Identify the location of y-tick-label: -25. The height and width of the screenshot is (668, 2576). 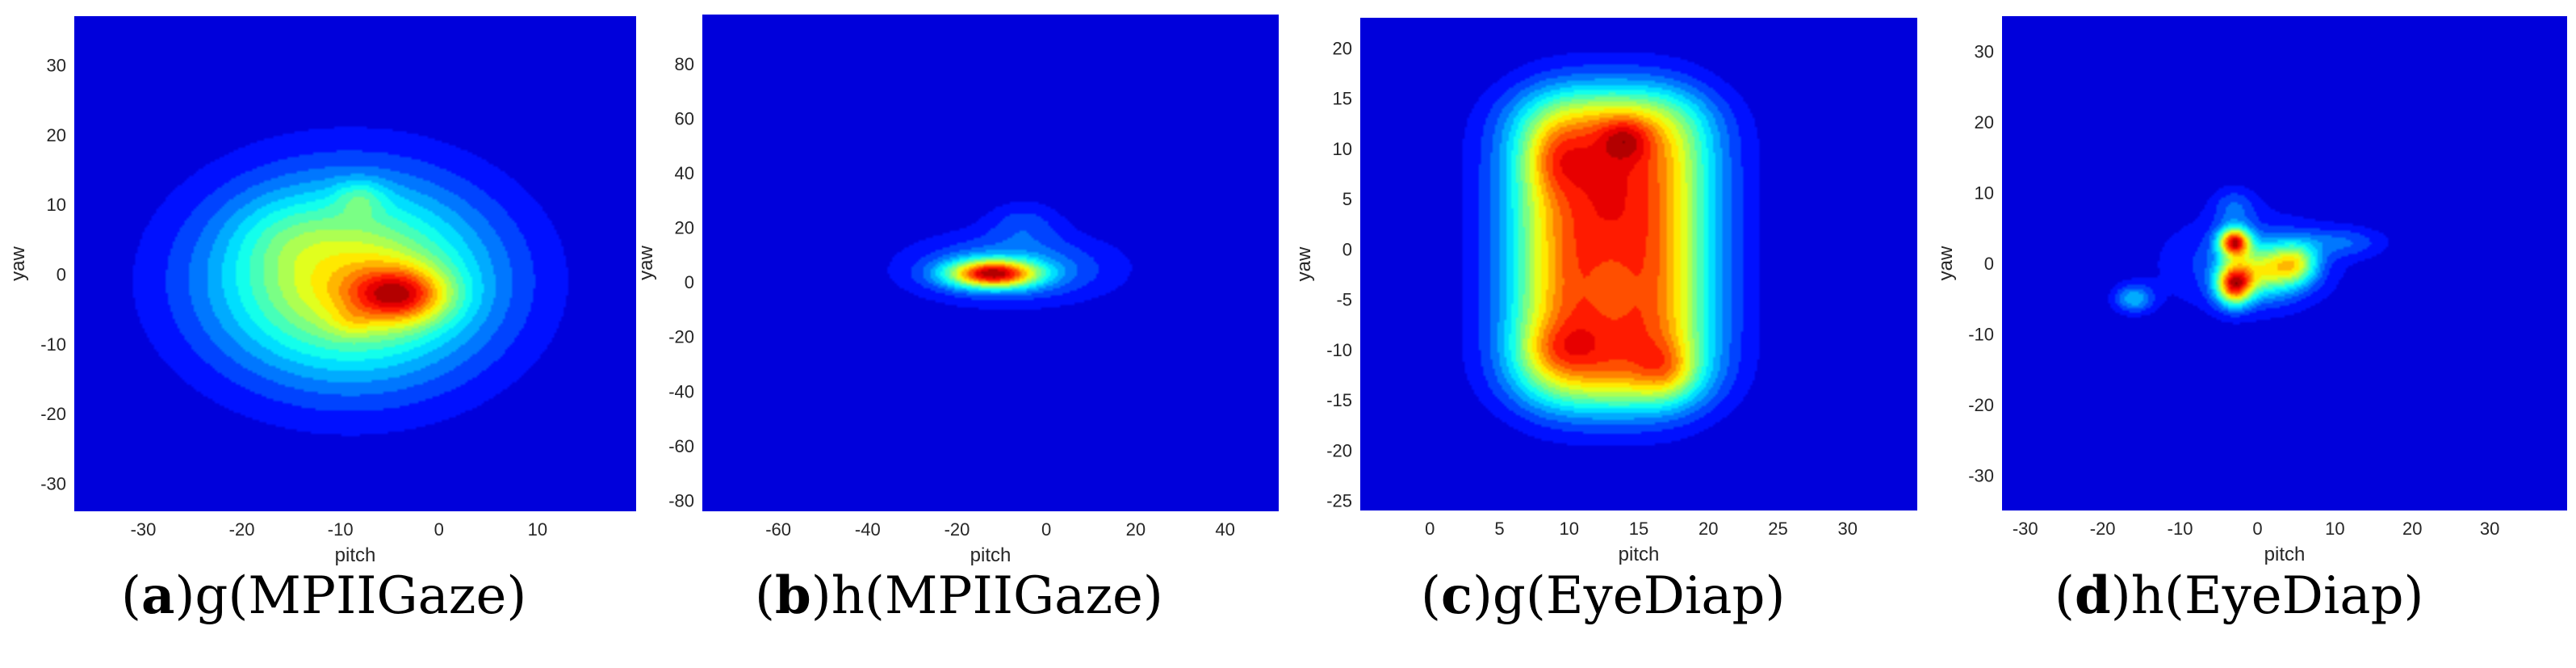
(1339, 501).